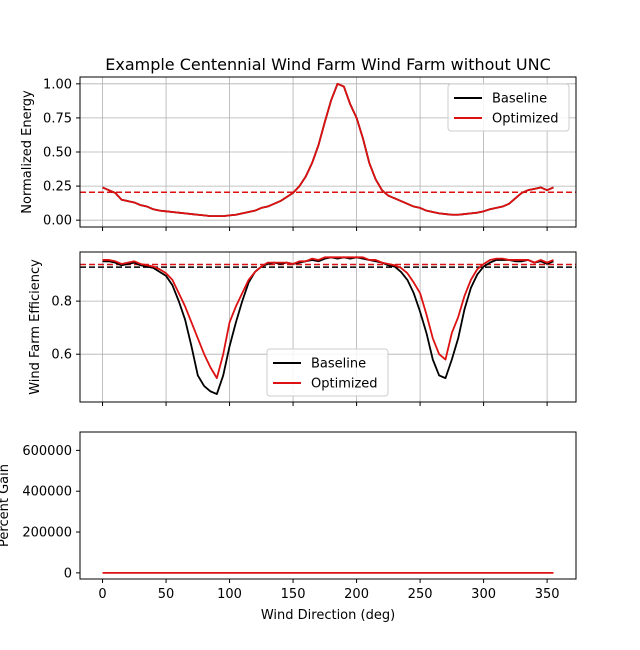 This screenshot has height=650, width=640. Describe the element at coordinates (35, 327) in the screenshot. I see `y-axis-label: Wind Farm Efficiency` at that location.